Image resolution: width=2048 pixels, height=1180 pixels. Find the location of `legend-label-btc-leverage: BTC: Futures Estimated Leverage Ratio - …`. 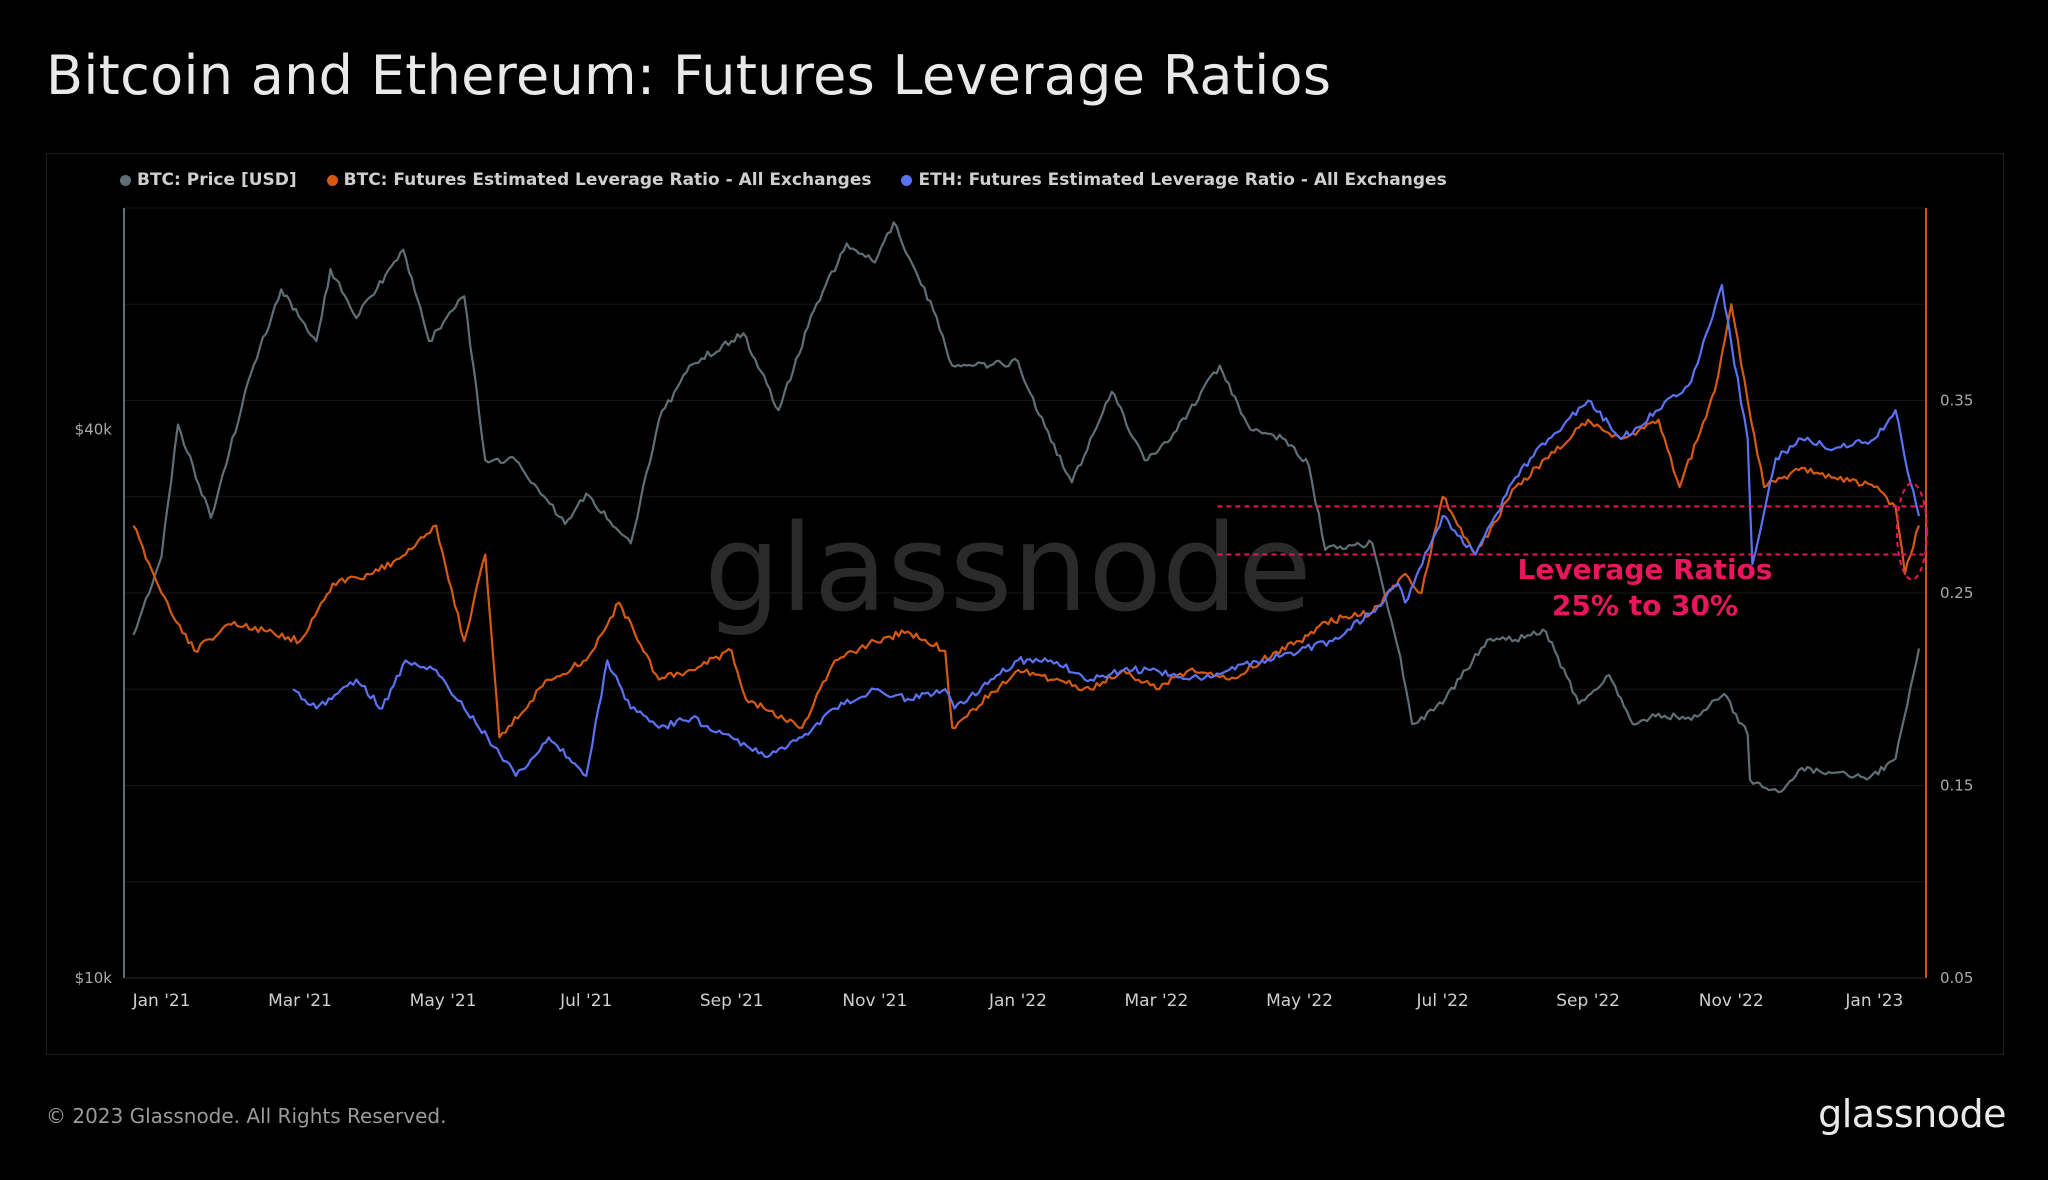

legend-label-btc-leverage: BTC: Futures Estimated Leverage Ratio - … is located at coordinates (607, 180).